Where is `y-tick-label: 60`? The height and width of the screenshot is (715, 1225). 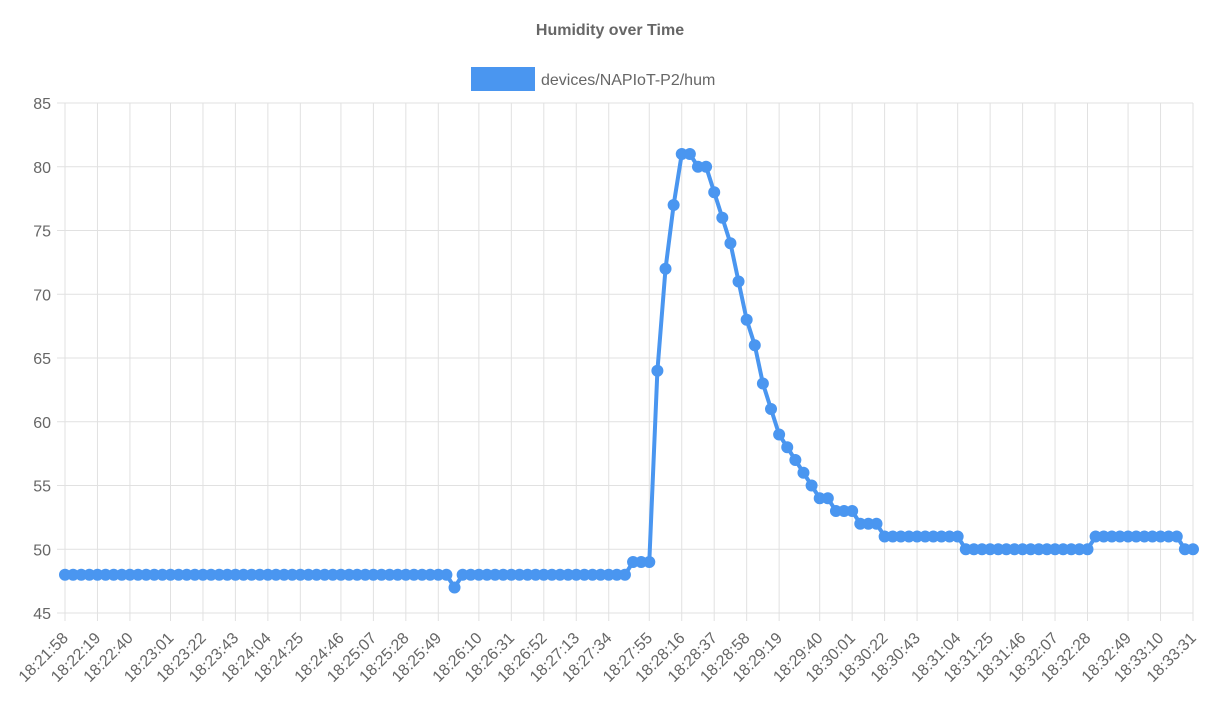
y-tick-label: 60 is located at coordinates (42, 423).